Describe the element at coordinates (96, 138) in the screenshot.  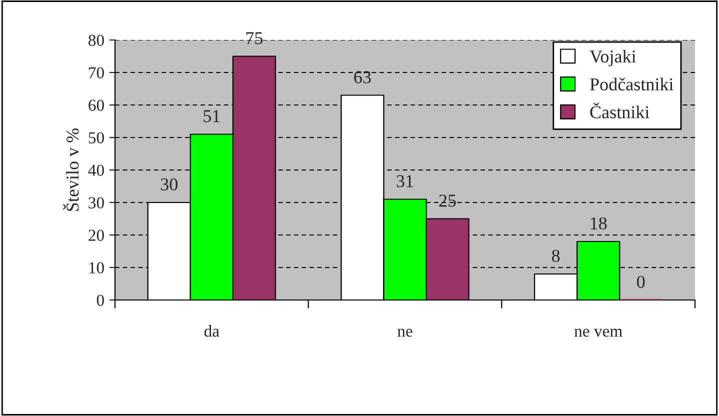
I see `y-tick-label: 50` at that location.